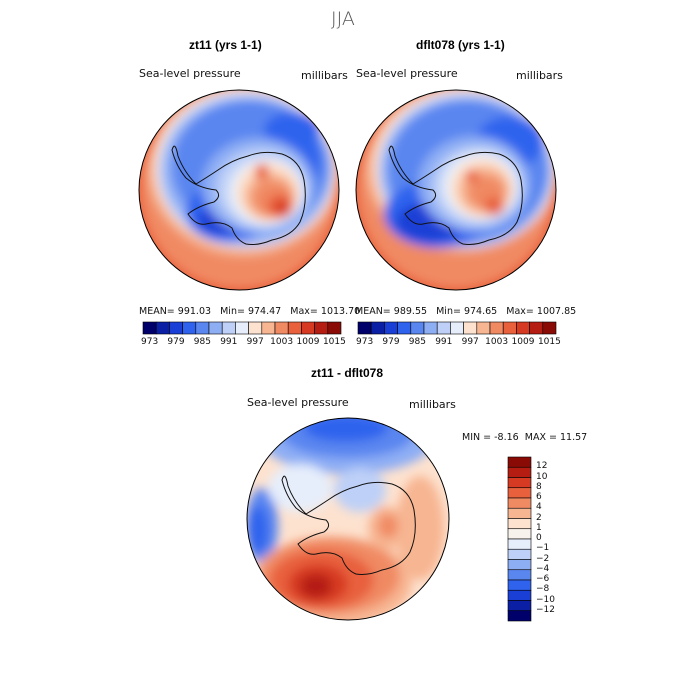  What do you see at coordinates (410, 311) in the screenshot?
I see `right-mean-value: 989.55` at bounding box center [410, 311].